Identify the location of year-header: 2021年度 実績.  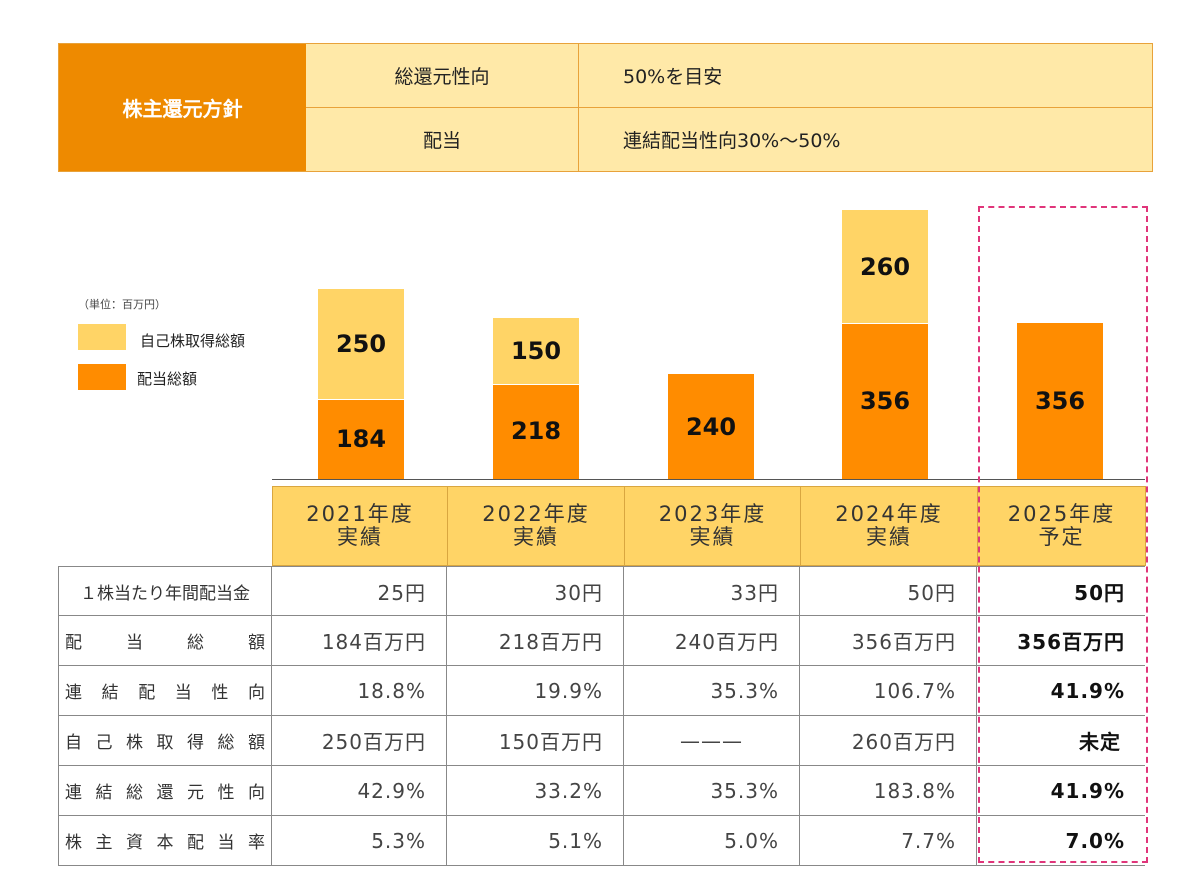
(360, 526).